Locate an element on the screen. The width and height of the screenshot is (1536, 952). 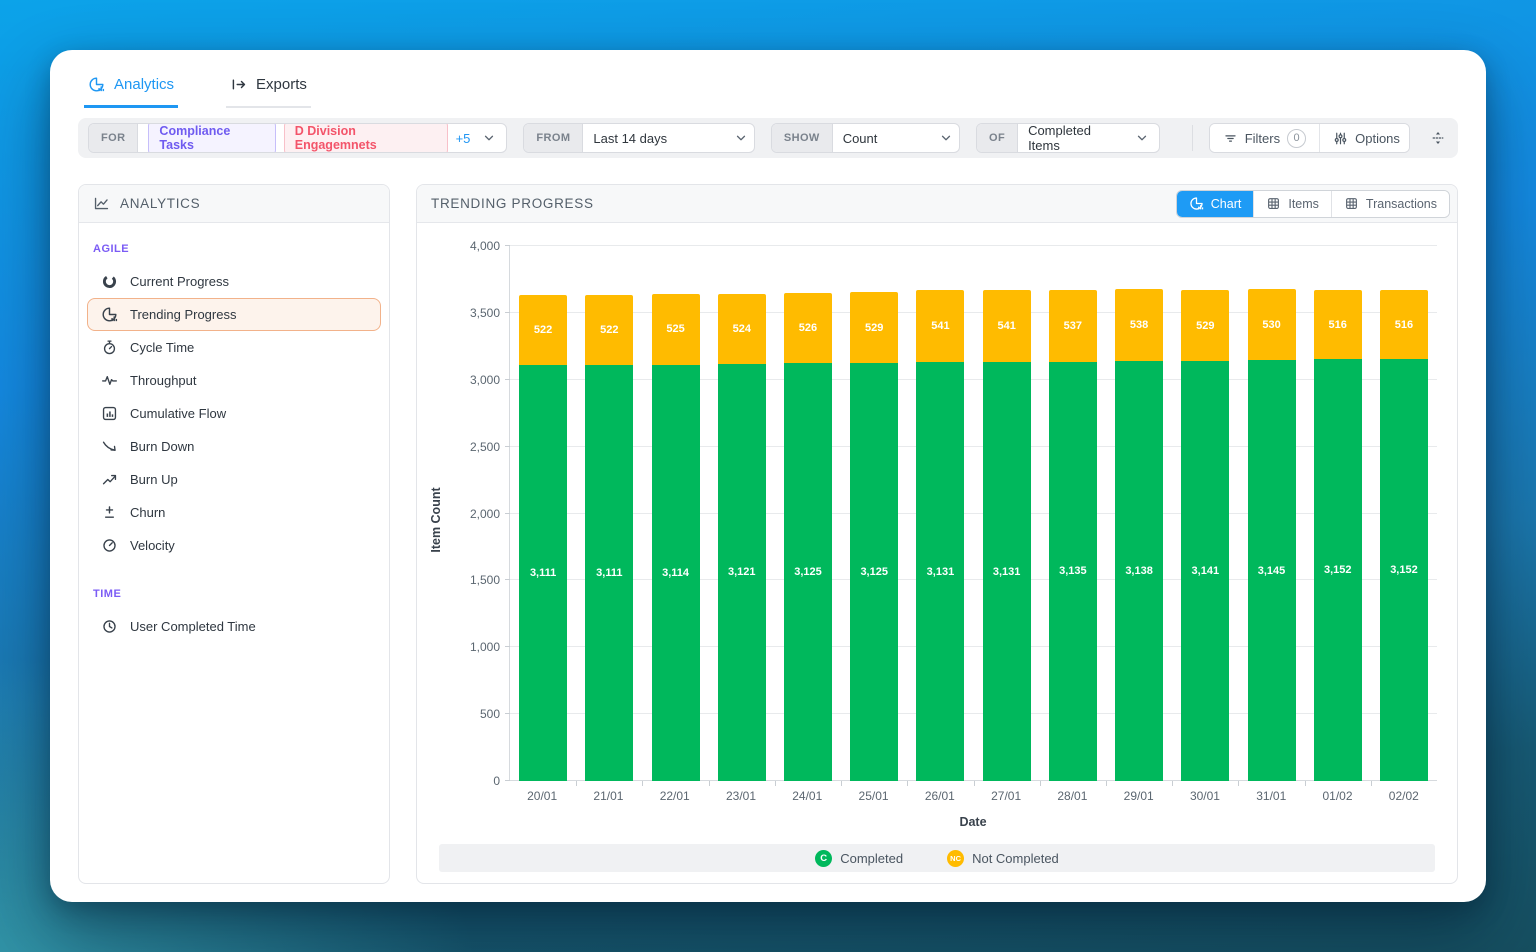
bar-segment-not-completed: 525 is located at coordinates (675, 329).